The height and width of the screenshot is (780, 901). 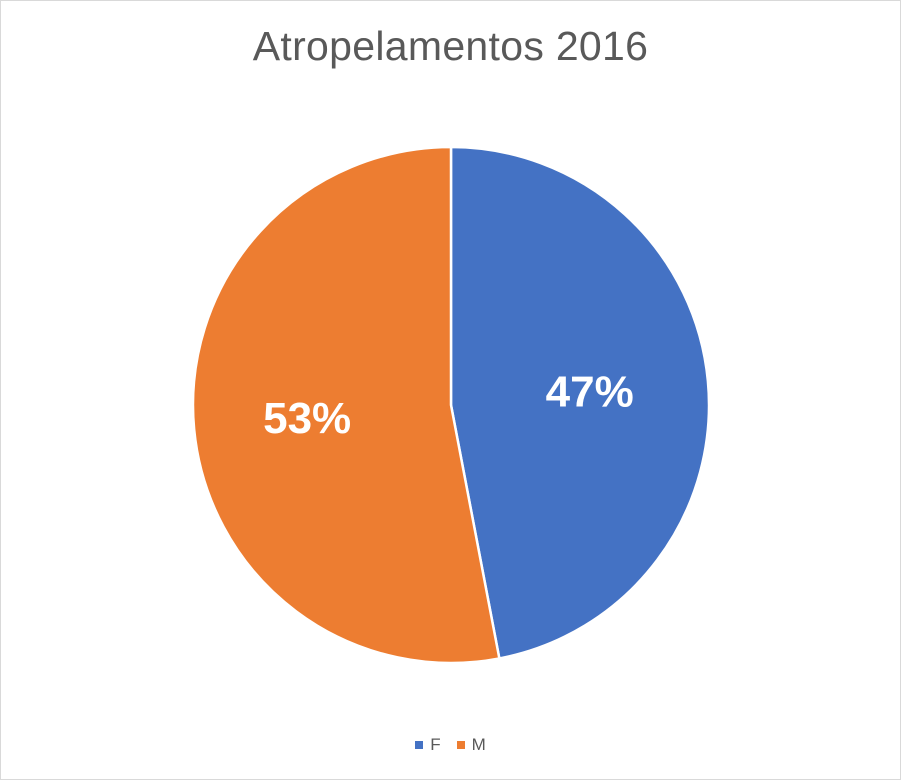 I want to click on slice-label-f: 47%, so click(x=590, y=391).